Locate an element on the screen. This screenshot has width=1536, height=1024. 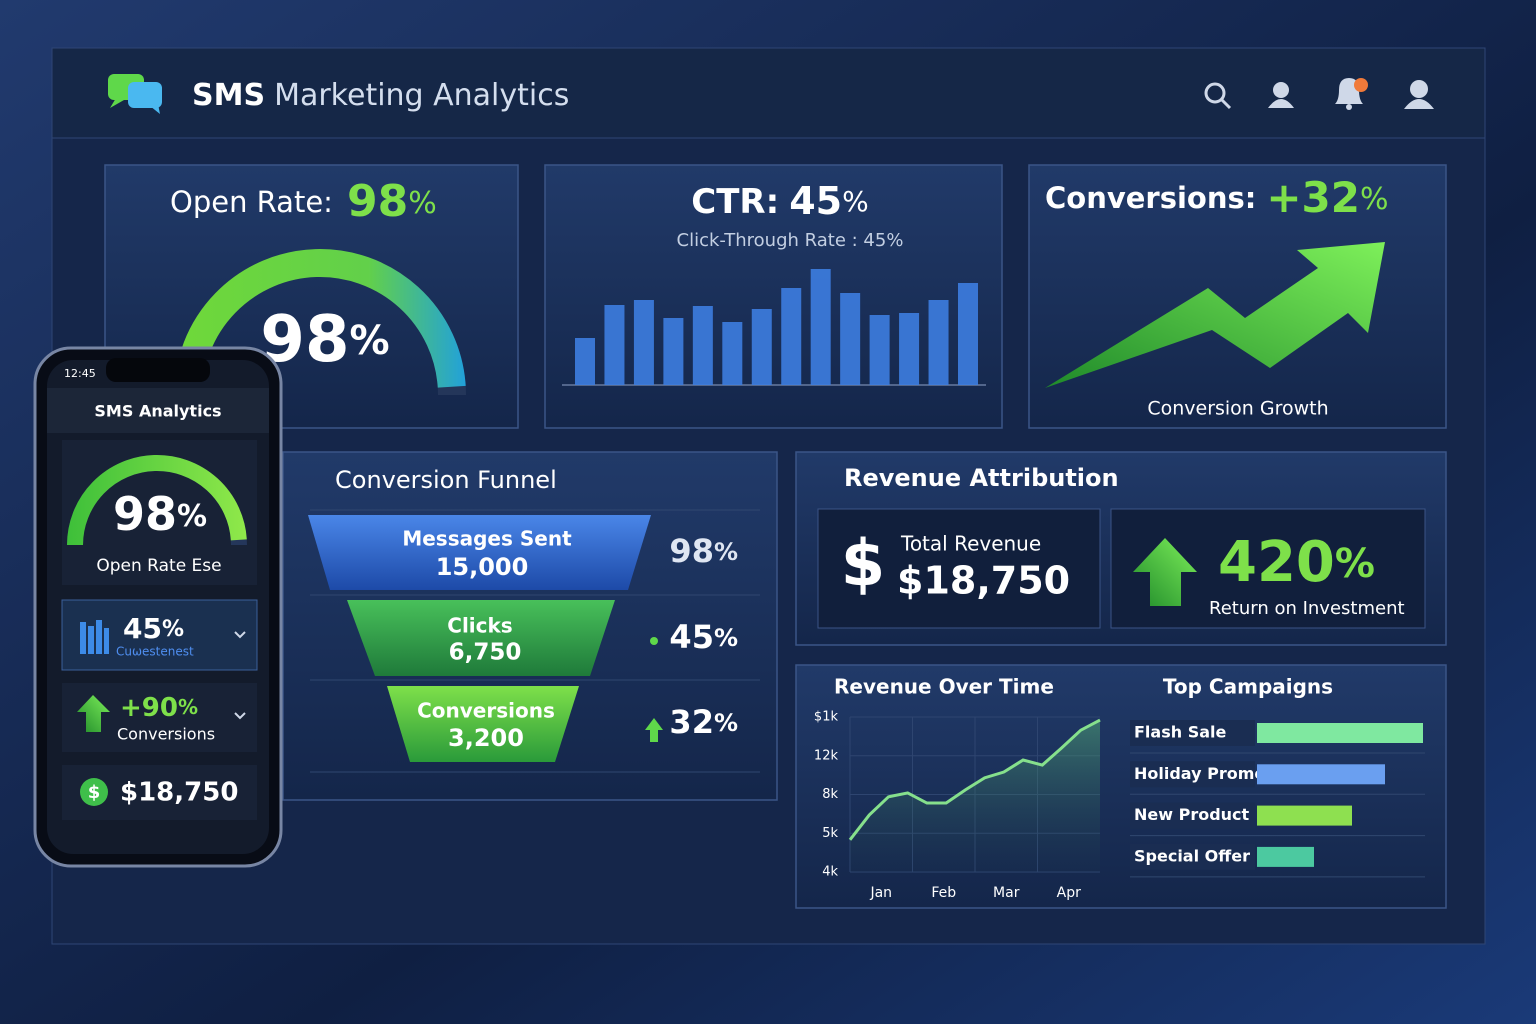
total-revenue-value: $18,750 is located at coordinates (983, 581).